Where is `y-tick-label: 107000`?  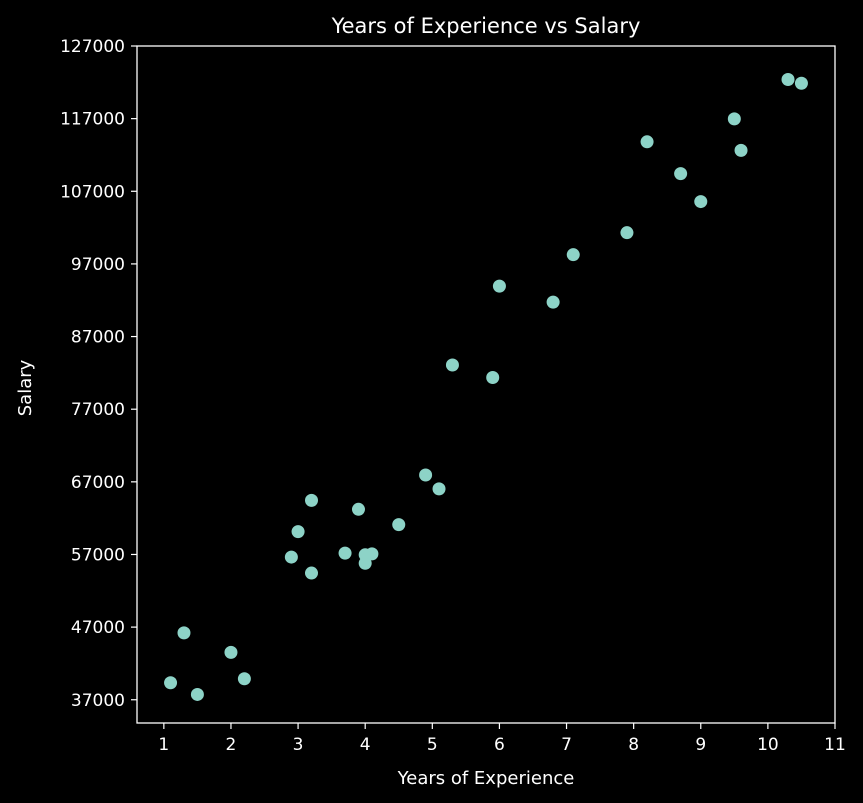 y-tick-label: 107000 is located at coordinates (92, 192).